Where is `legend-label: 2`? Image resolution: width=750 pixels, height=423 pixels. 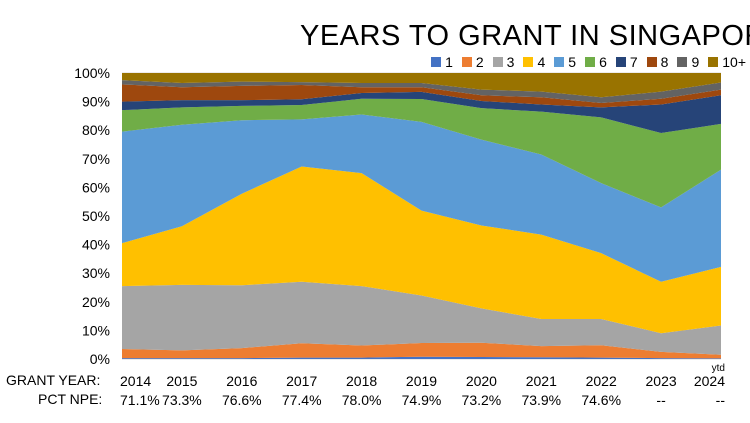
legend-label: 2 is located at coordinates (479, 62).